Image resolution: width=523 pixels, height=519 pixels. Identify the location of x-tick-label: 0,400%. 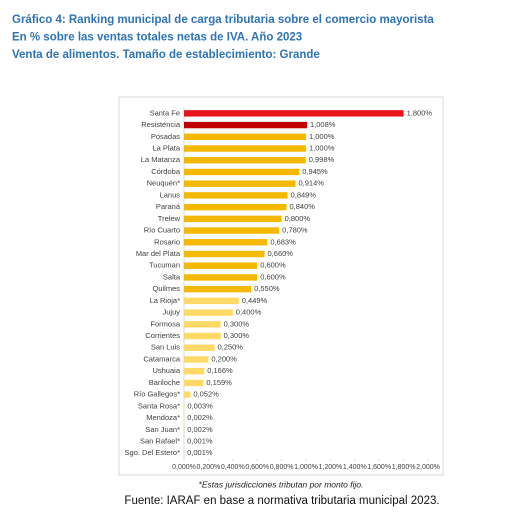
(233, 467).